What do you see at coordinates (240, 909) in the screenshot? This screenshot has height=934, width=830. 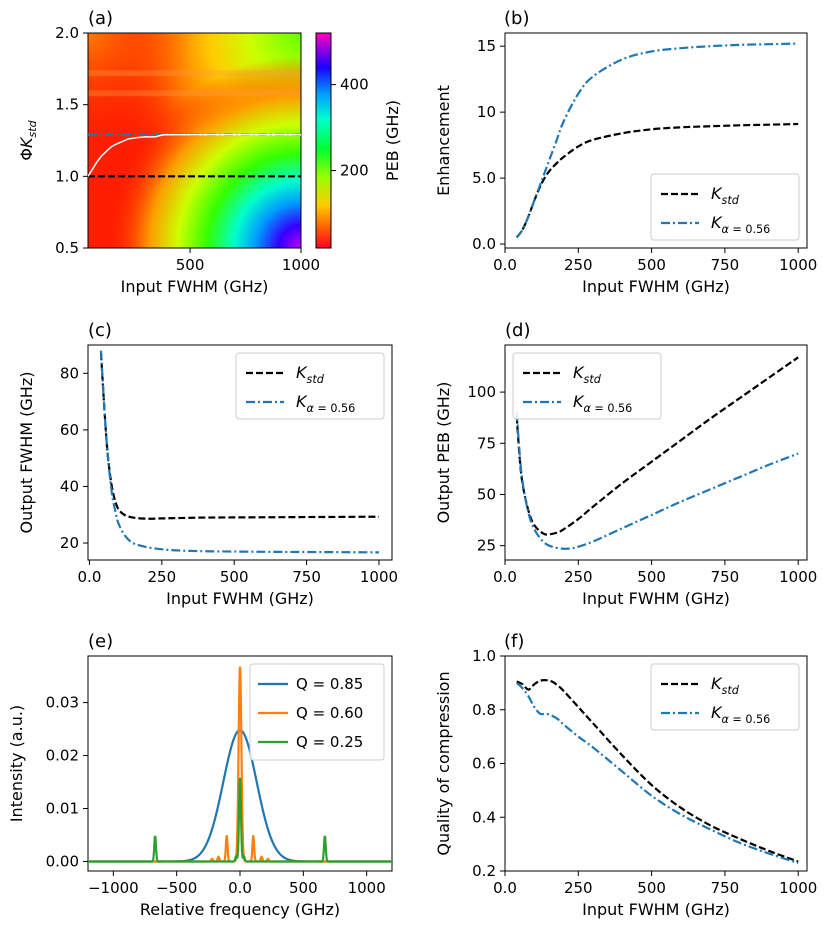 I see `x-axis-label: Relative frequency (GHz)` at bounding box center [240, 909].